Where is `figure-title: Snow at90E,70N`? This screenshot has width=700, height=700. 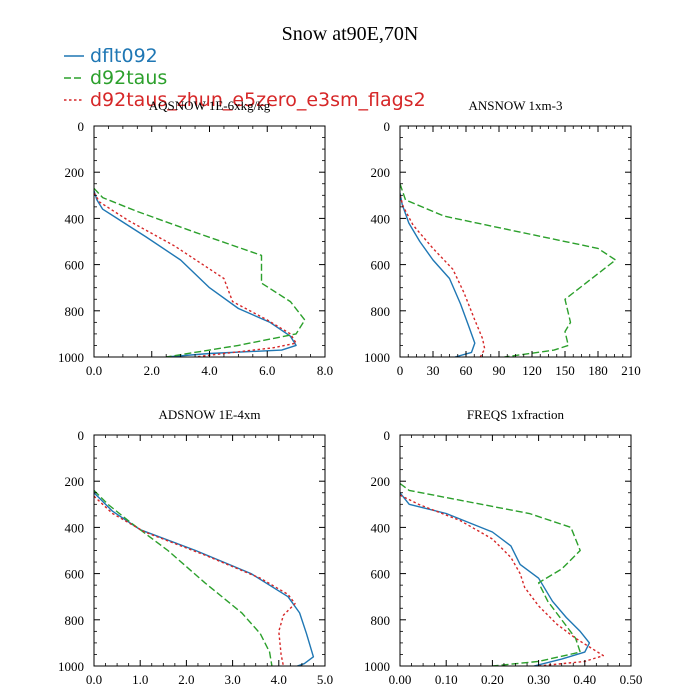
figure-title: Snow at90E,70N is located at coordinates (350, 34).